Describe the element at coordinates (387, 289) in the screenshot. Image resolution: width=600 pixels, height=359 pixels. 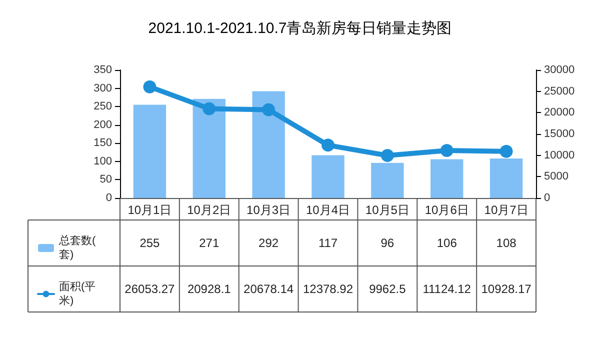
I see `data-label: 9962.5` at that location.